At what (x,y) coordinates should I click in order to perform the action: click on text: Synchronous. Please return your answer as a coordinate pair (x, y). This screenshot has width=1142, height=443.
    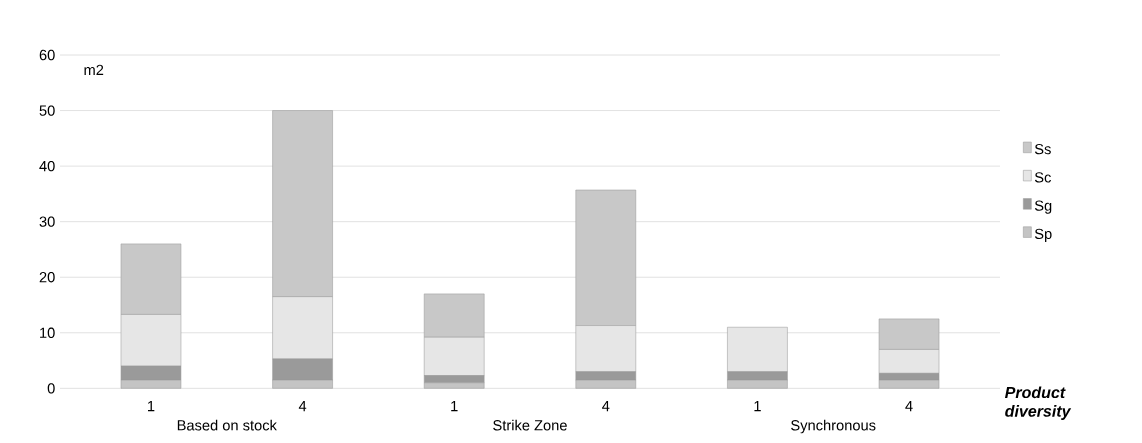
    Looking at the image, I should click on (833, 426).